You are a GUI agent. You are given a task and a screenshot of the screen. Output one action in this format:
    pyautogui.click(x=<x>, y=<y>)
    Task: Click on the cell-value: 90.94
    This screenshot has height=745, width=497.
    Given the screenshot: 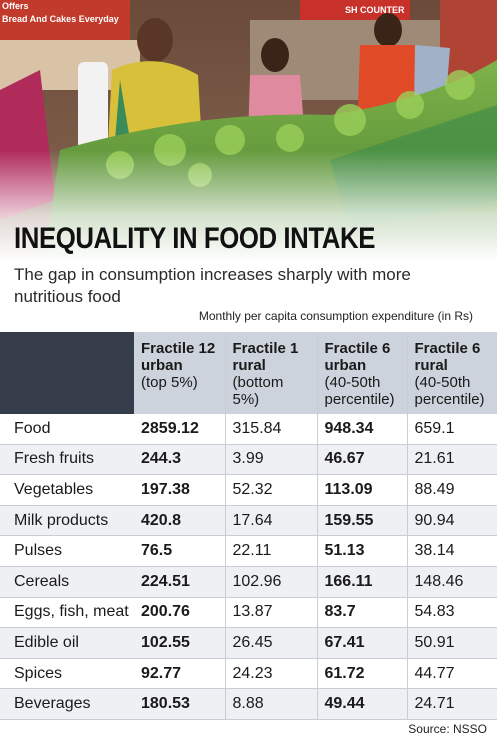 What is the action you would take?
    pyautogui.click(x=451, y=521)
    